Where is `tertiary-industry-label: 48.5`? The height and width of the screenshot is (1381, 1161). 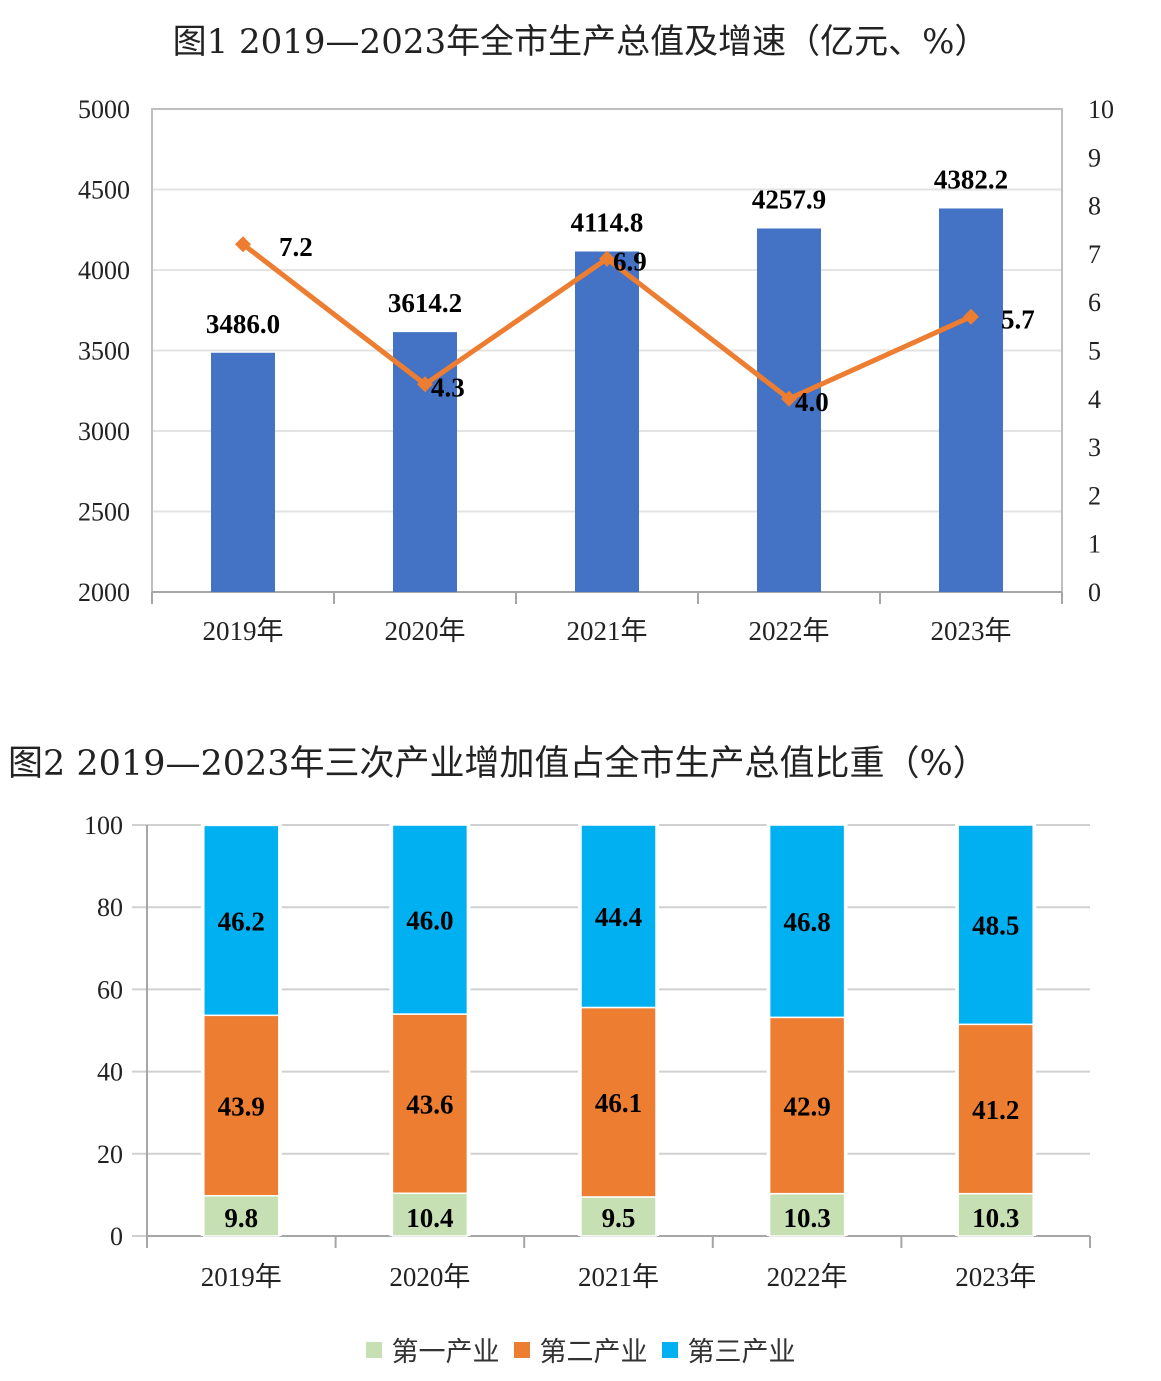
tertiary-industry-label: 48.5 is located at coordinates (995, 926).